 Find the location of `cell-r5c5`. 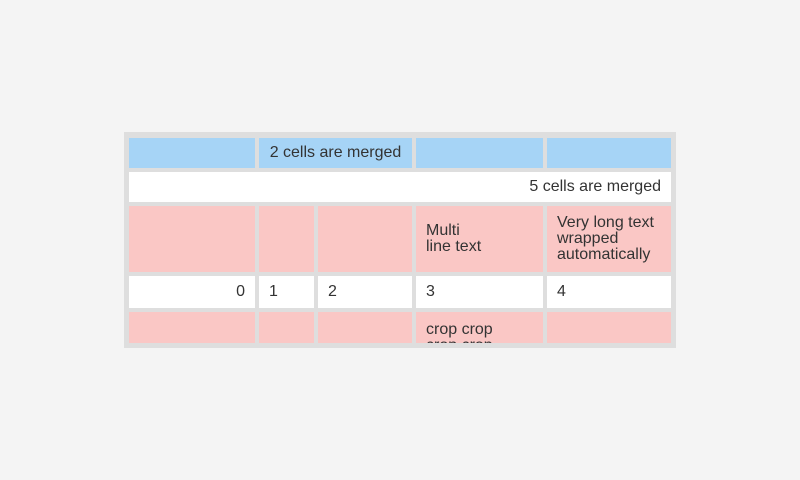

cell-r5c5 is located at coordinates (609, 327).